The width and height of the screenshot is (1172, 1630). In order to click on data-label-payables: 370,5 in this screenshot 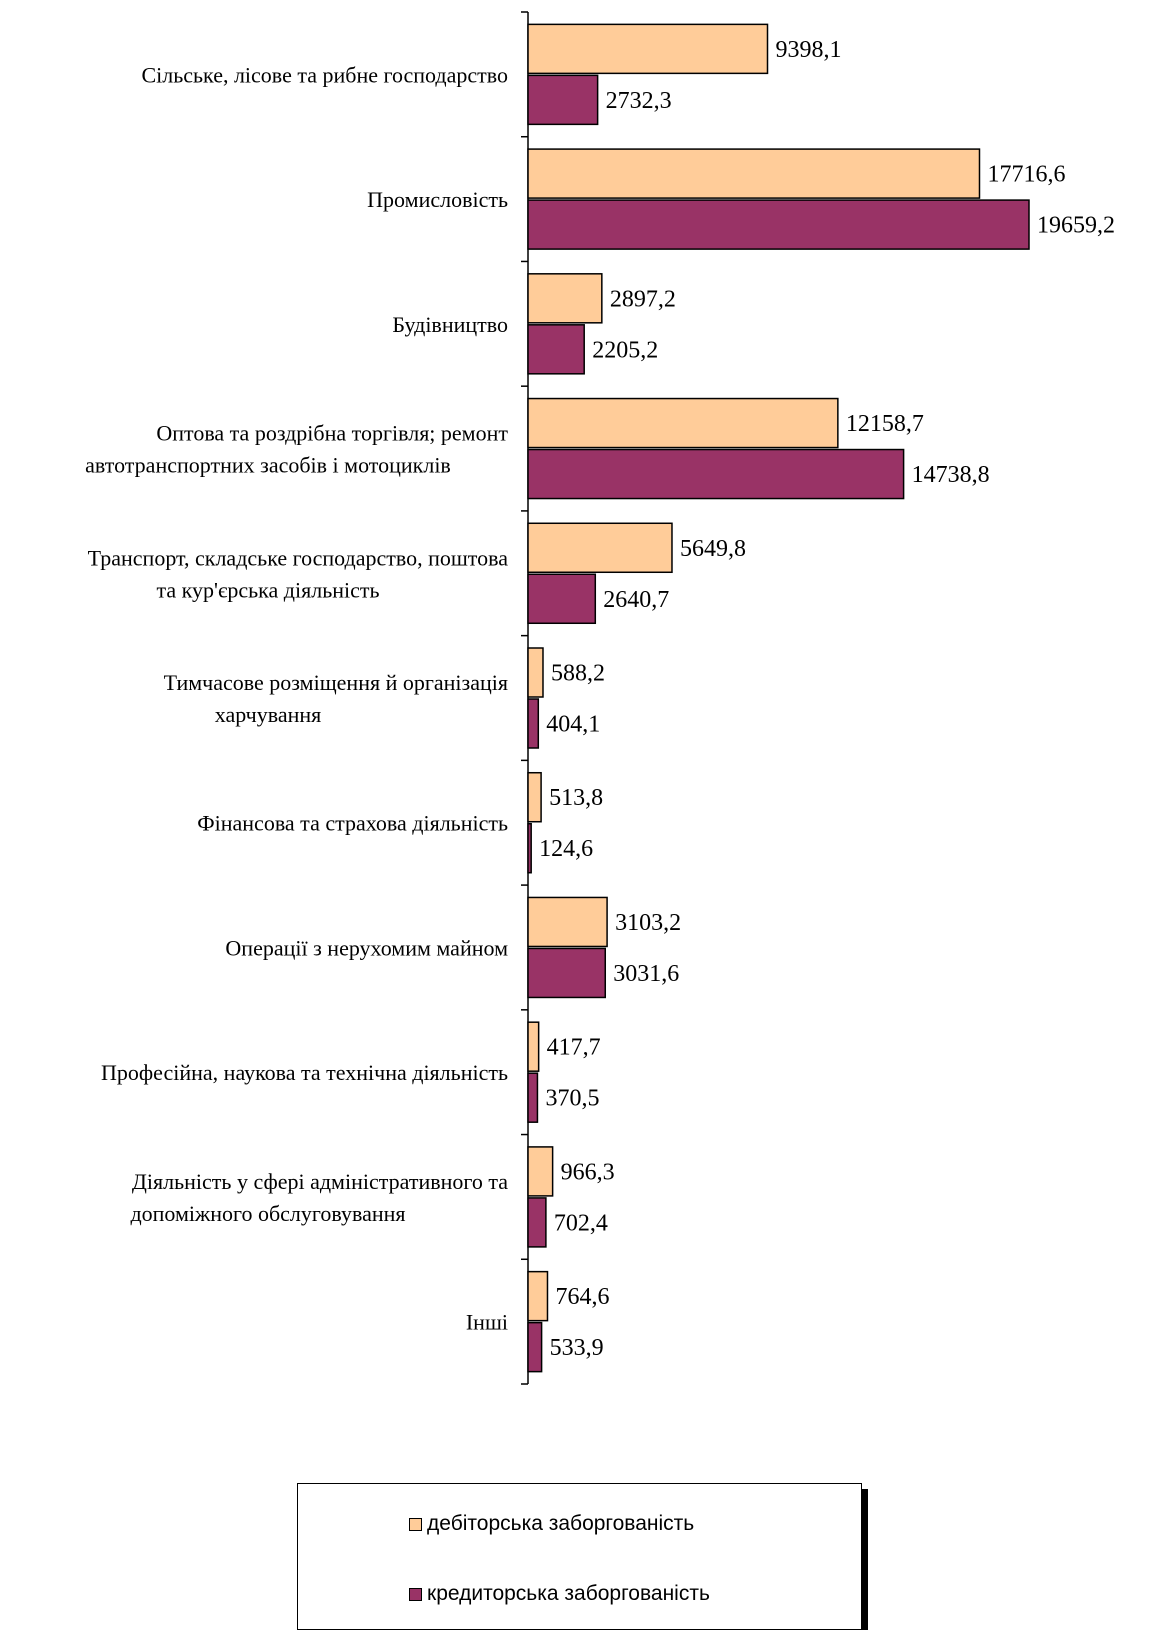, I will do `click(572, 1099)`.